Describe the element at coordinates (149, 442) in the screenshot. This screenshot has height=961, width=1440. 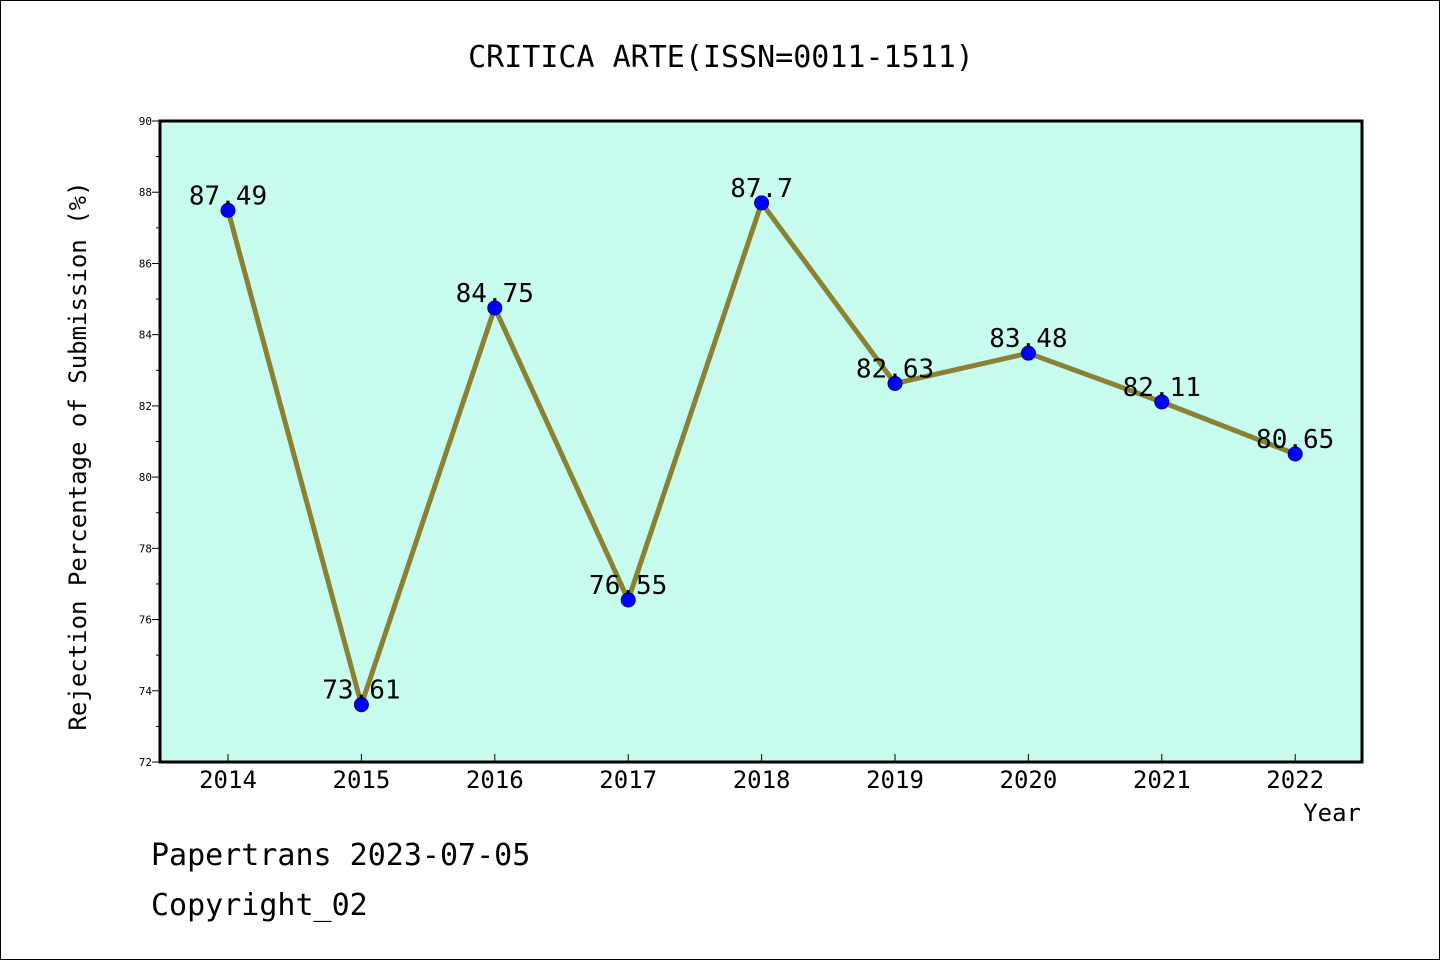
I see `y-axis: 72 74 76 78 80 82 84 86 88 90` at that location.